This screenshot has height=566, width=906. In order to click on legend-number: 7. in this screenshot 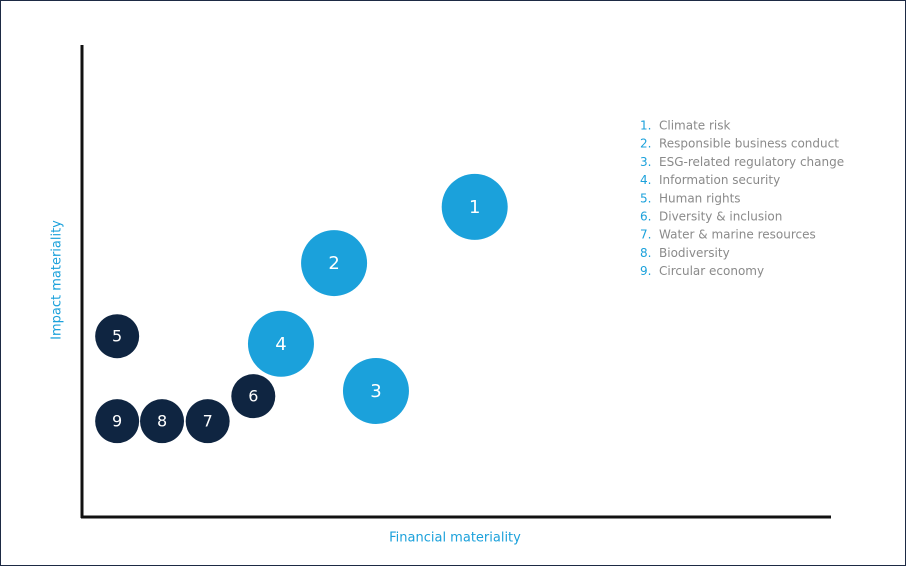, I will do `click(645, 235)`.